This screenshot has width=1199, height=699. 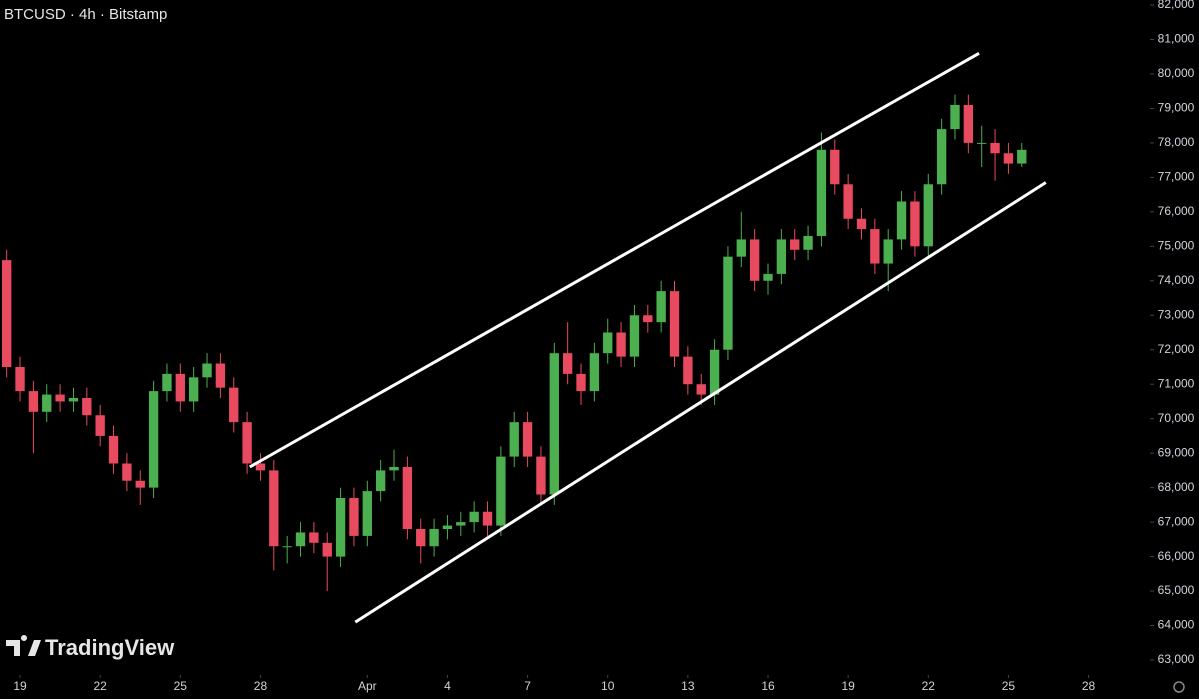 I want to click on y-tick-label: 69,000, so click(x=1176, y=452).